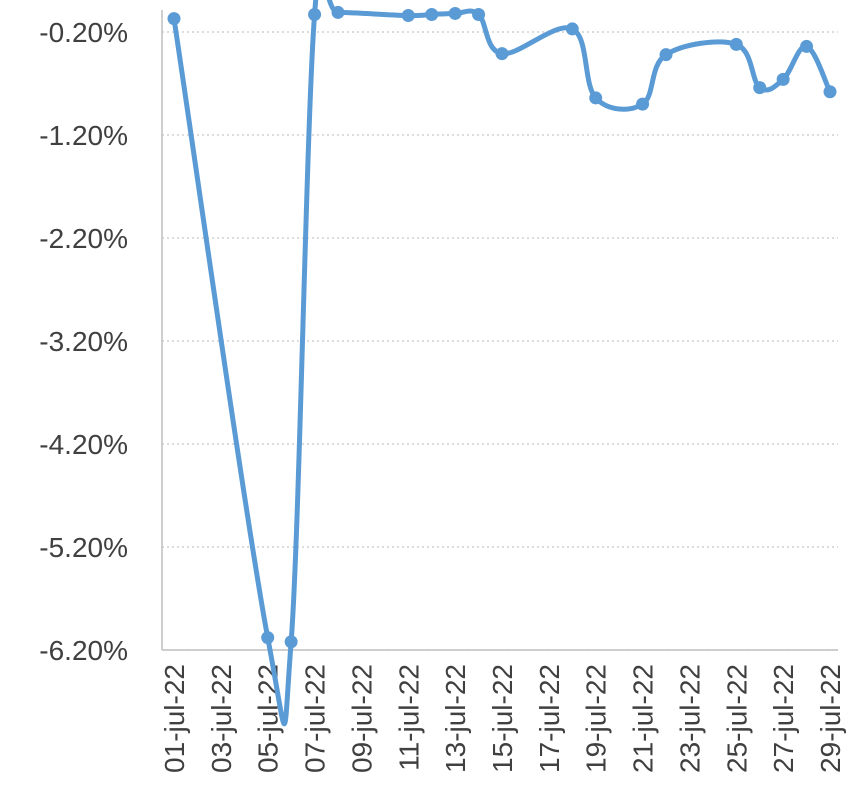  What do you see at coordinates (83, 650) in the screenshot?
I see `y-tick-label: -6.20%` at bounding box center [83, 650].